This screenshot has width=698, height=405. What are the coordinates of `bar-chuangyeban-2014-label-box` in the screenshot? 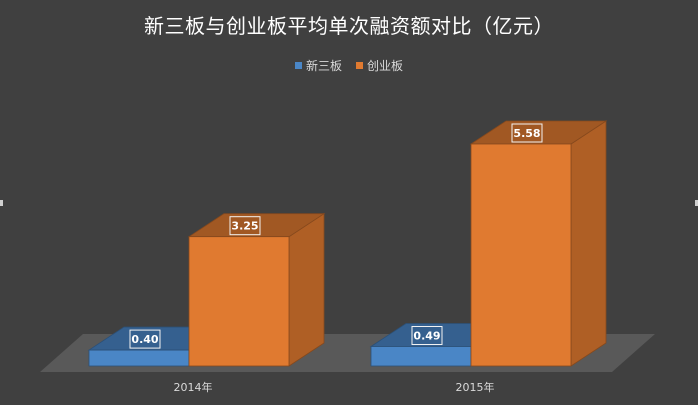 It's located at (245, 226).